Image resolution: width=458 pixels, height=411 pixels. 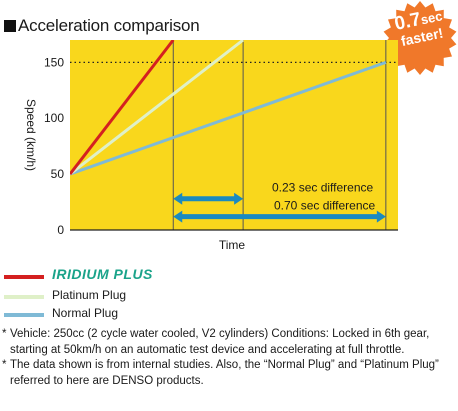 What do you see at coordinates (24, 315) in the screenshot?
I see `legend-swatch-normal` at bounding box center [24, 315].